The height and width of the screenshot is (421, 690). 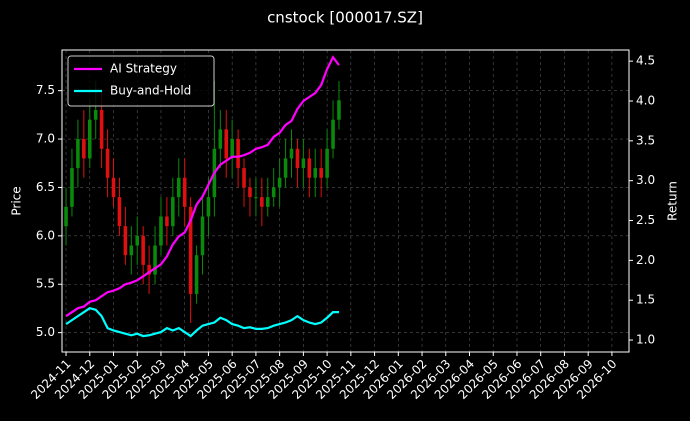 What do you see at coordinates (45, 139) in the screenshot?
I see `y-tick-label: 7.0` at bounding box center [45, 139].